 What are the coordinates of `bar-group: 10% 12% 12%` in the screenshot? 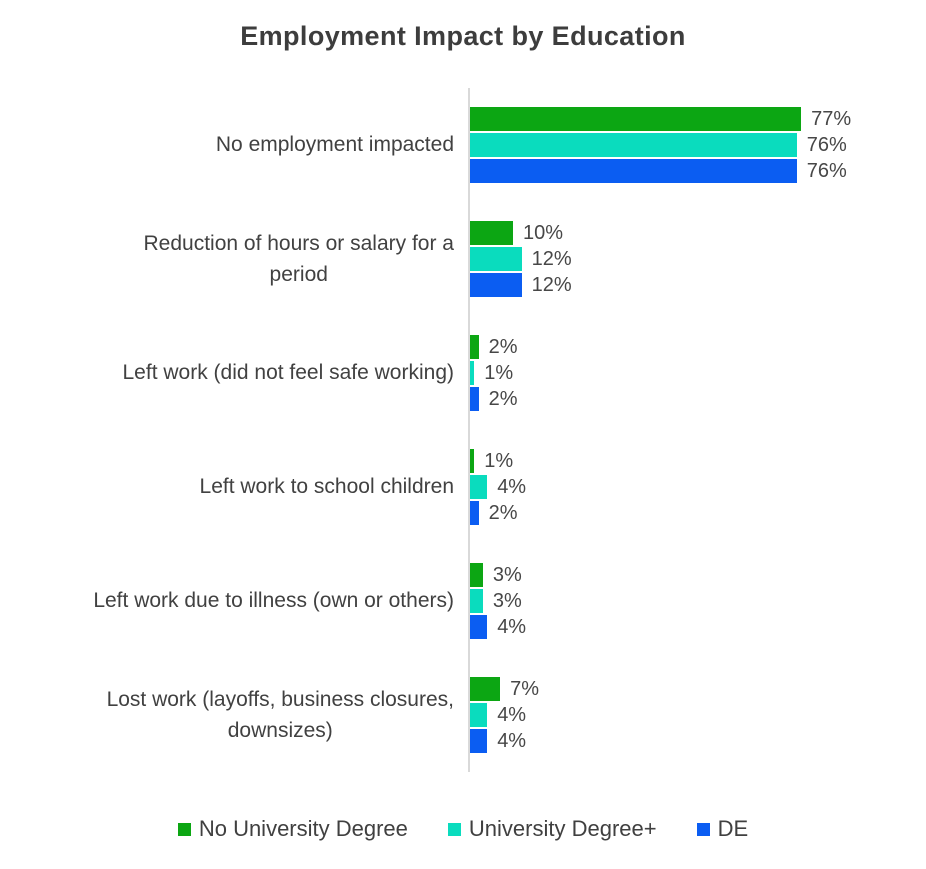 It's located at (697, 259).